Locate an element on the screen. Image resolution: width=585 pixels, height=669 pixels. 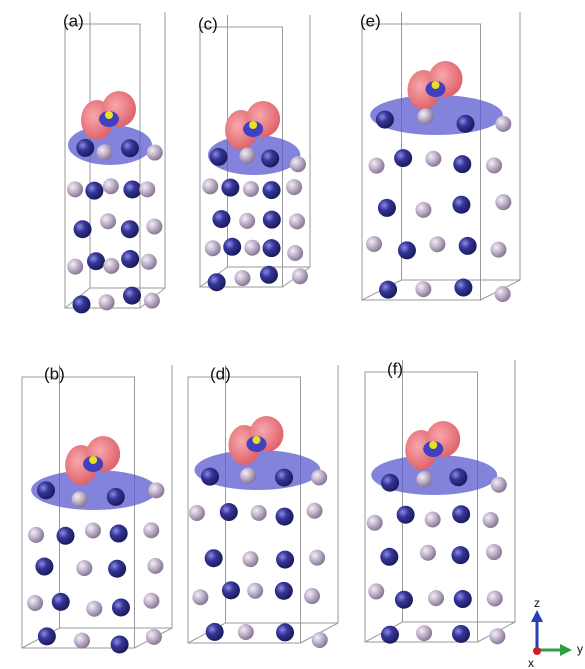
z-label: z is located at coordinates (537, 603).